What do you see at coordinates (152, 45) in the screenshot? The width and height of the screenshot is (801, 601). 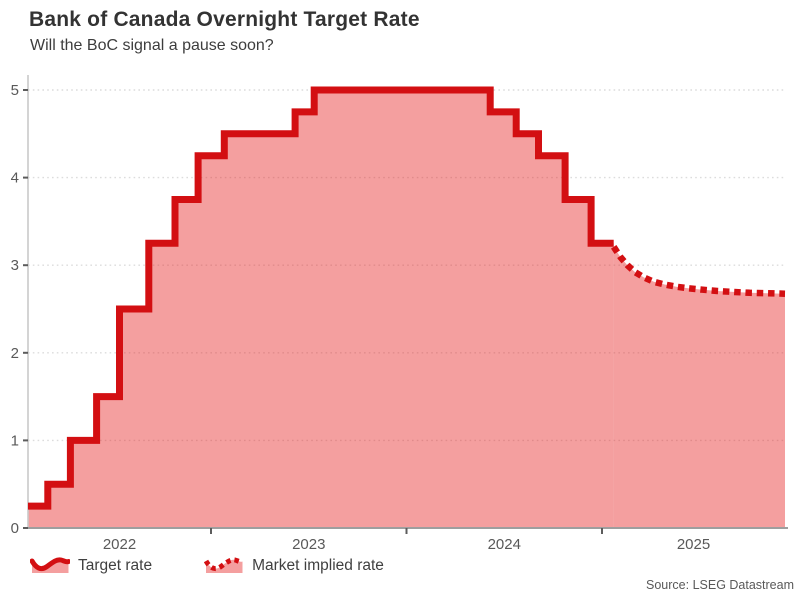 I see `chart-subtitle: Will the BoC signal a pause soon?` at bounding box center [152, 45].